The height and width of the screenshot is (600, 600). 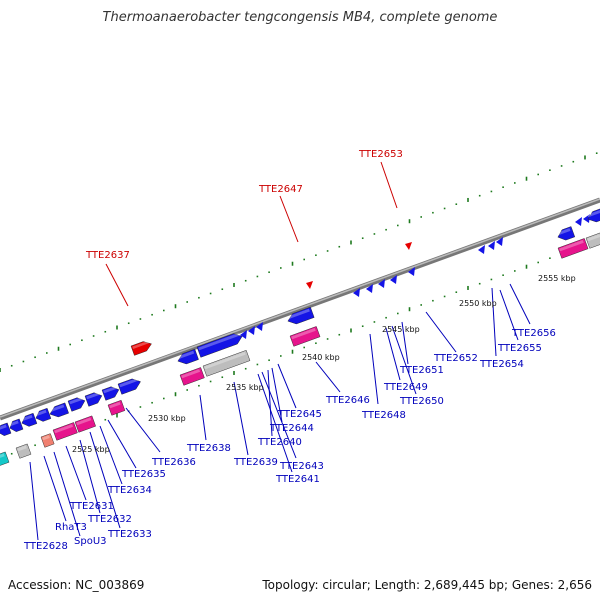 I want to click on gene-label: TTE2643, so click(x=301, y=466).